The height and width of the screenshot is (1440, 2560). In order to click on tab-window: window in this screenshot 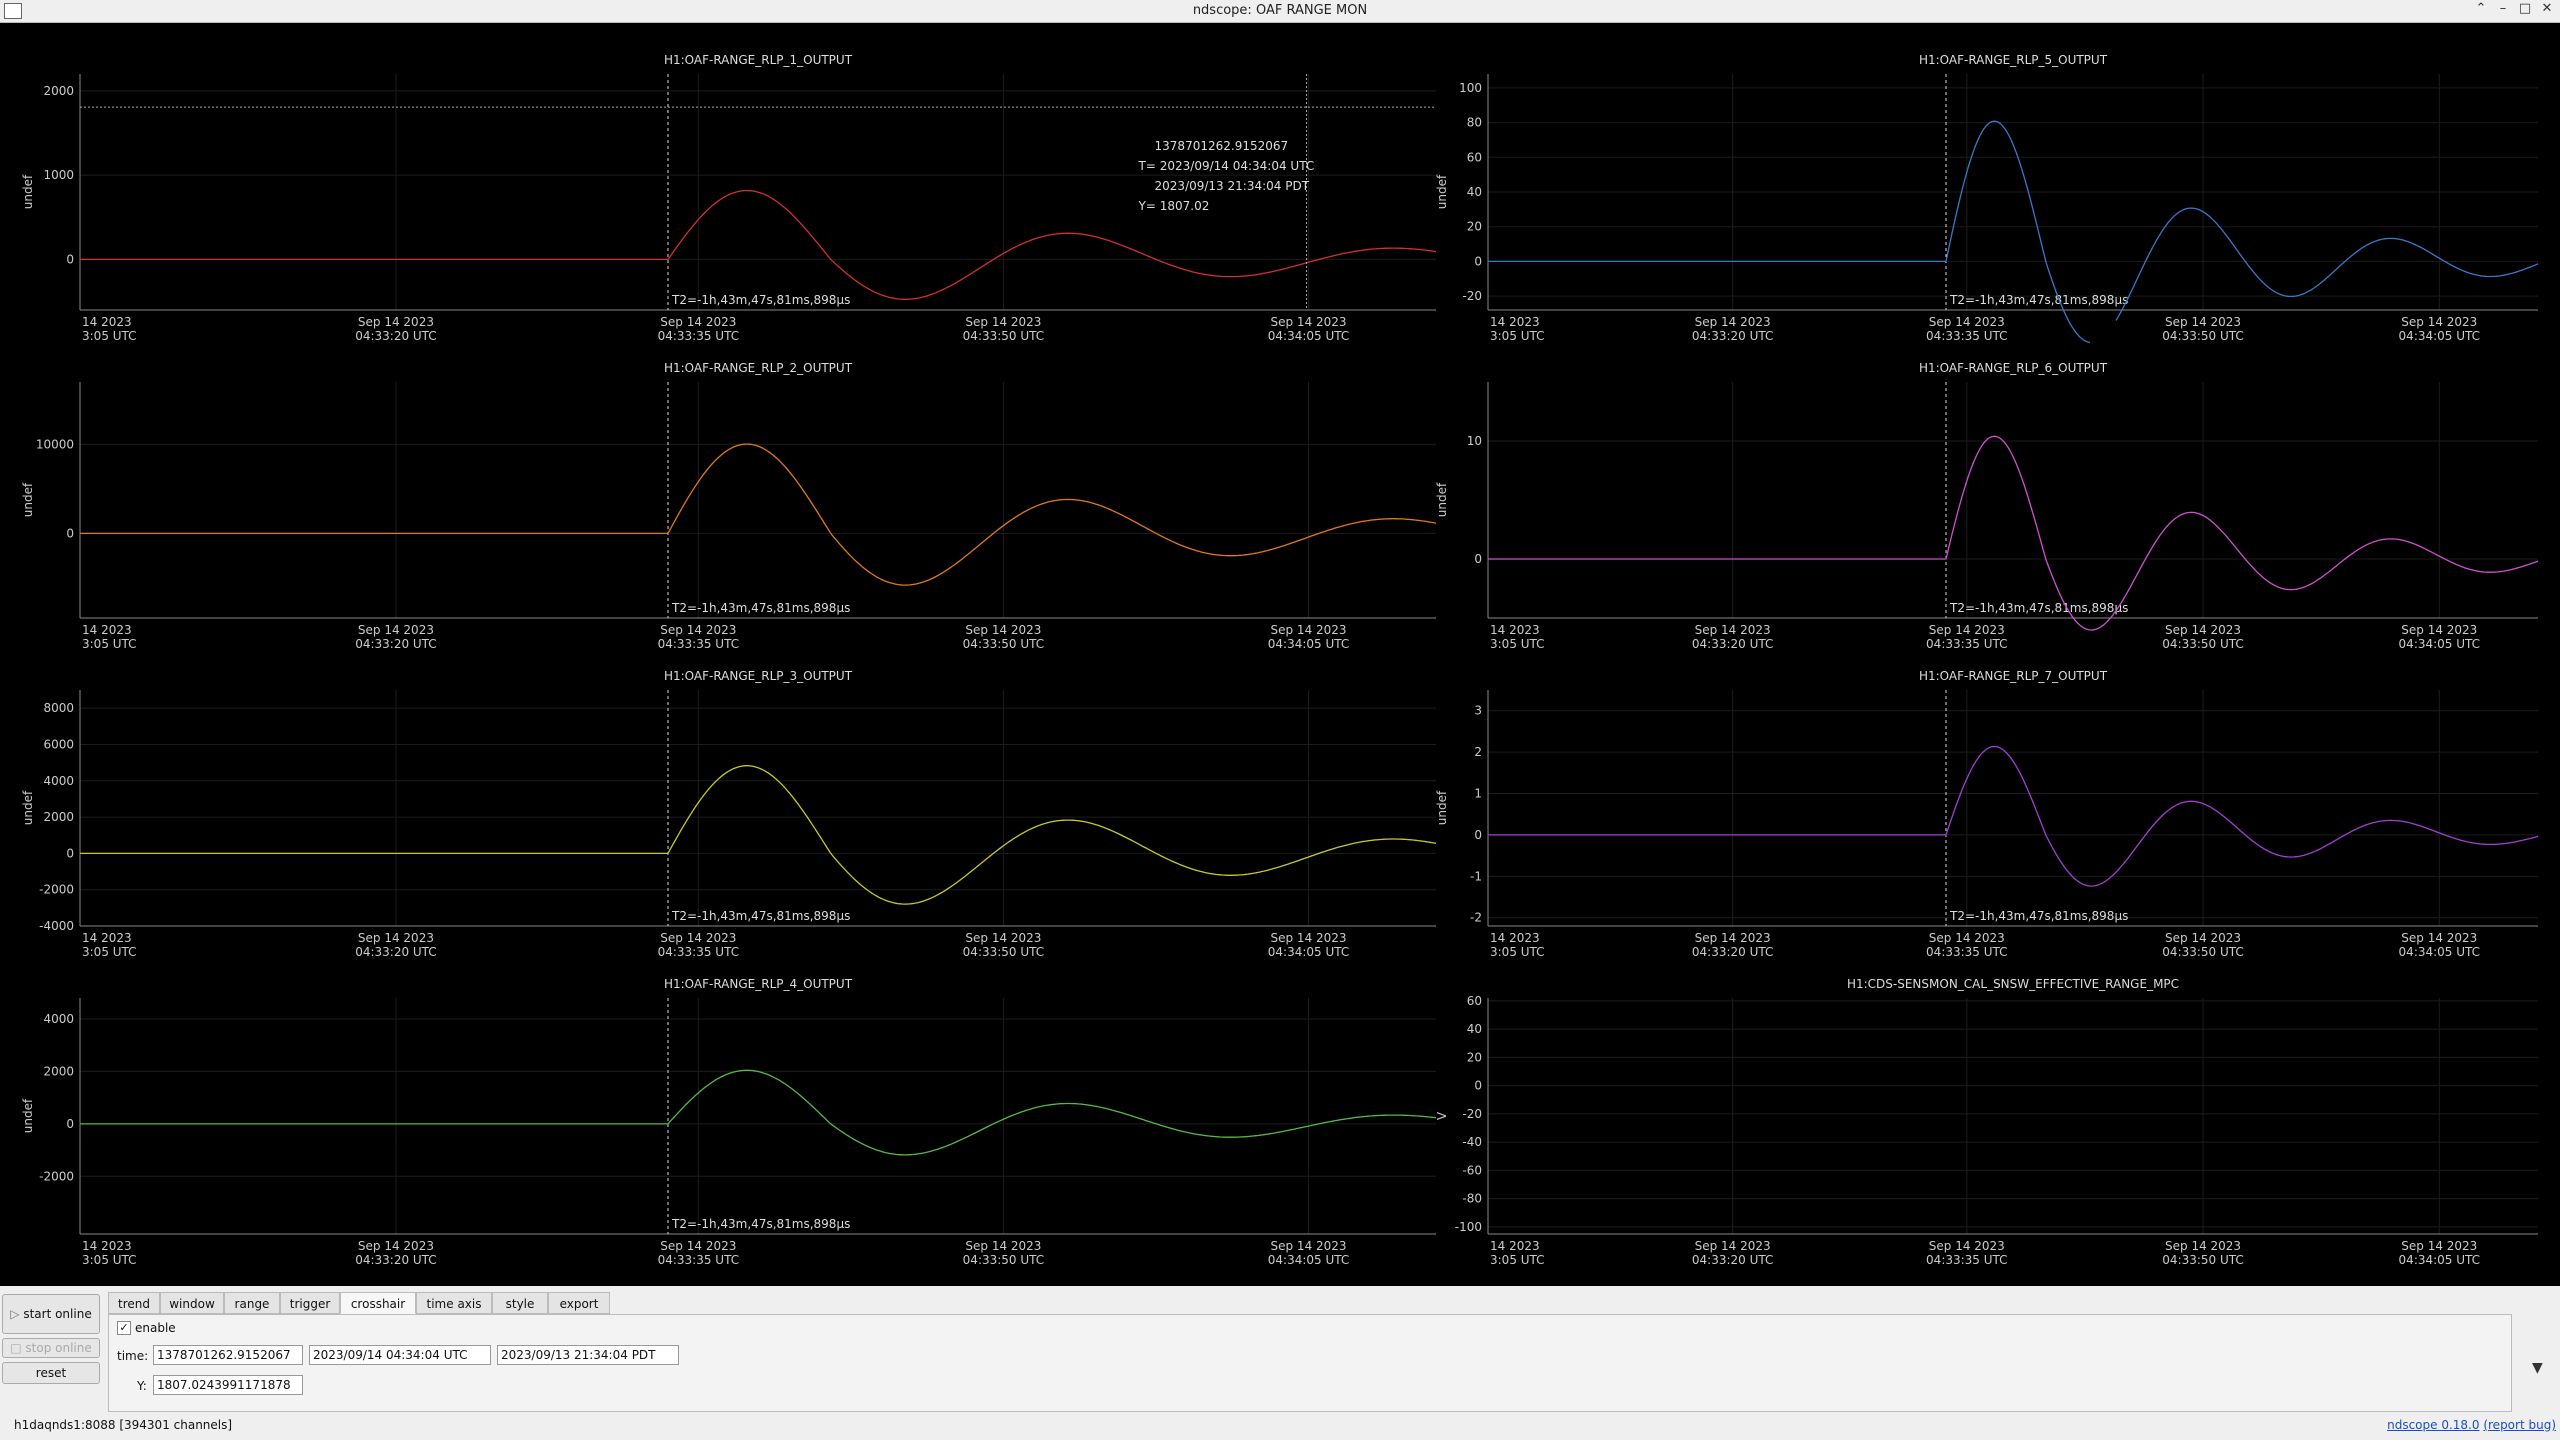, I will do `click(192, 1303)`.